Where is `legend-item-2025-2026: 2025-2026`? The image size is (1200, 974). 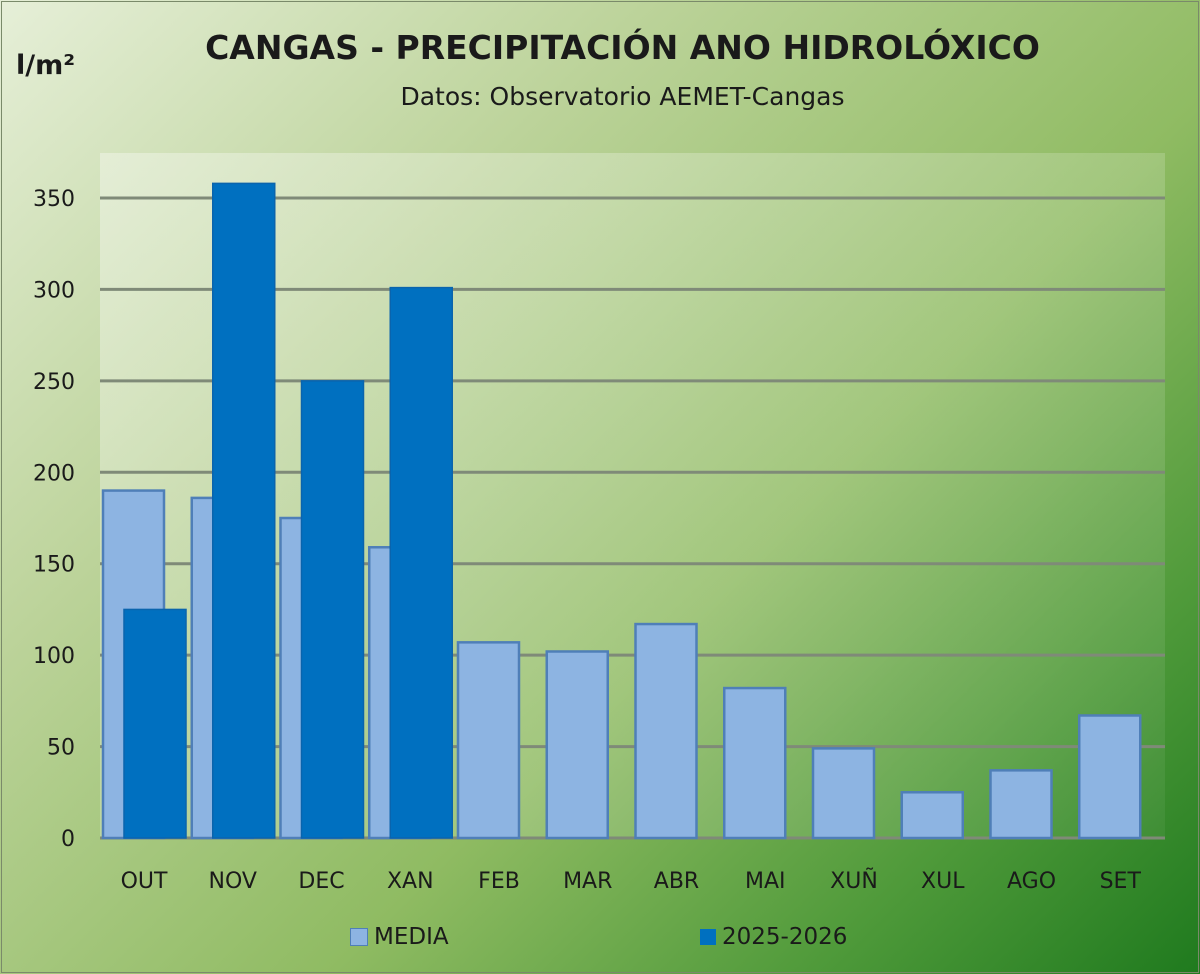
legend-item-2025-2026: 2025-2026 is located at coordinates (773, 937).